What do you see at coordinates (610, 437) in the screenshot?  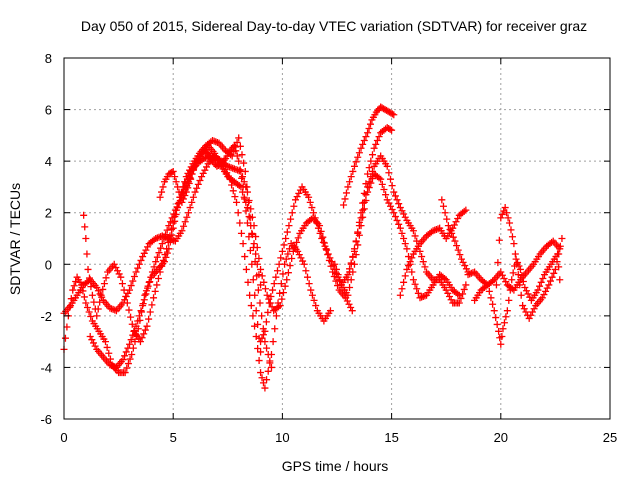 I see `x-tick-label: 25` at bounding box center [610, 437].